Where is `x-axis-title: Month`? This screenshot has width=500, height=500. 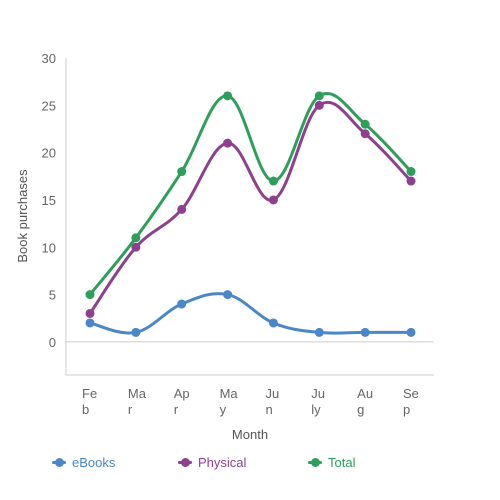 x-axis-title: Month is located at coordinates (250, 434).